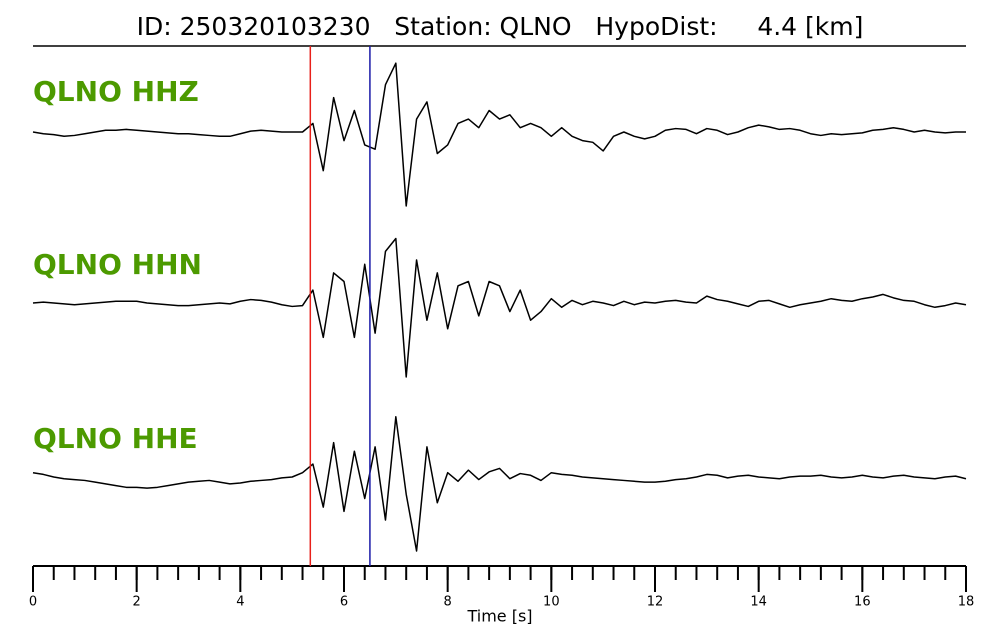 The image size is (1000, 640). What do you see at coordinates (116, 91) in the screenshot?
I see `trace-label: QLNO HHZ` at bounding box center [116, 91].